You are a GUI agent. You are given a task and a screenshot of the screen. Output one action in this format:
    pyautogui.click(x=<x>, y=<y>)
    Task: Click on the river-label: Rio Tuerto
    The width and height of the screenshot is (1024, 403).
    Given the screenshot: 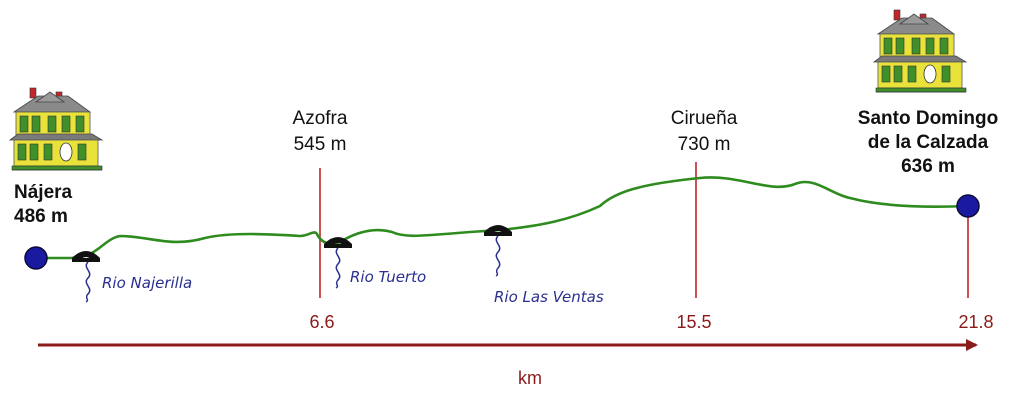 What is the action you would take?
    pyautogui.click(x=388, y=277)
    